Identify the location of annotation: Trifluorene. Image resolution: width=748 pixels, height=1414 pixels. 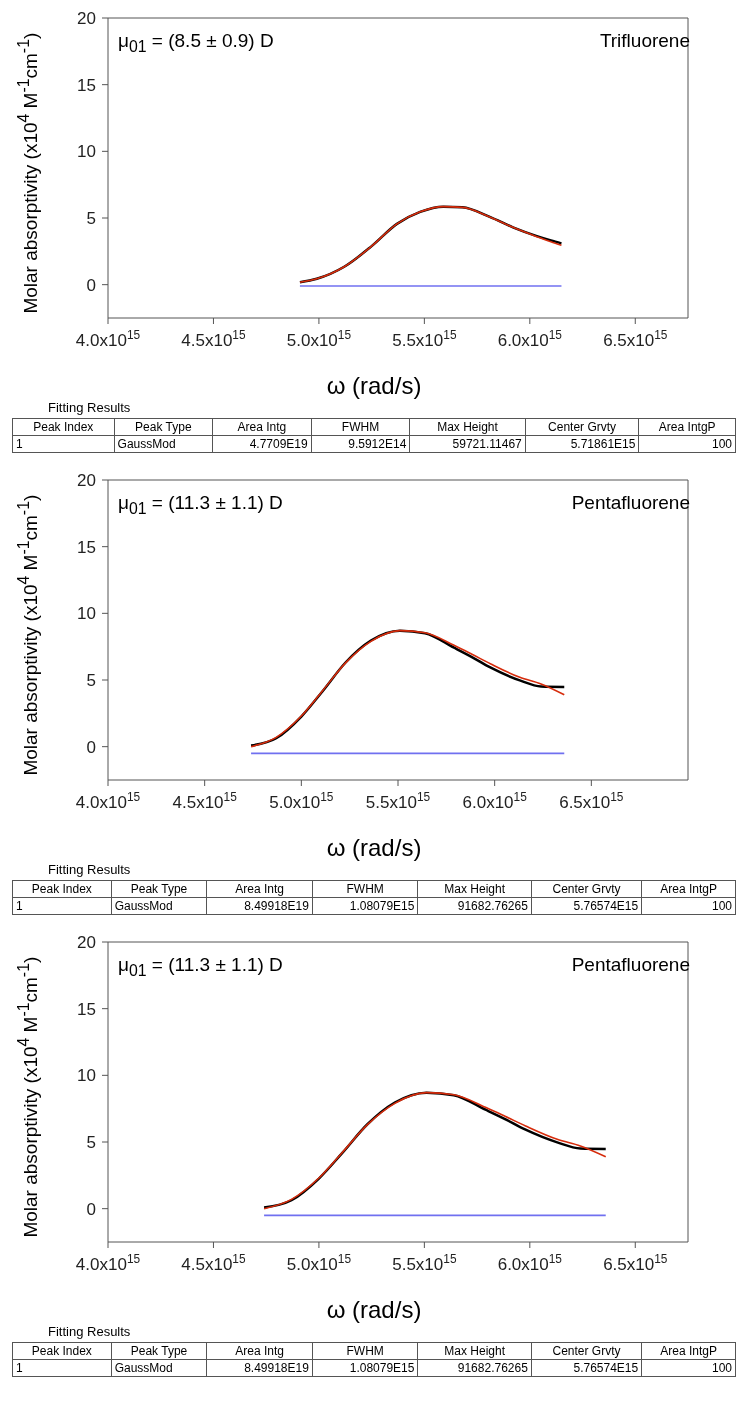
(644, 41).